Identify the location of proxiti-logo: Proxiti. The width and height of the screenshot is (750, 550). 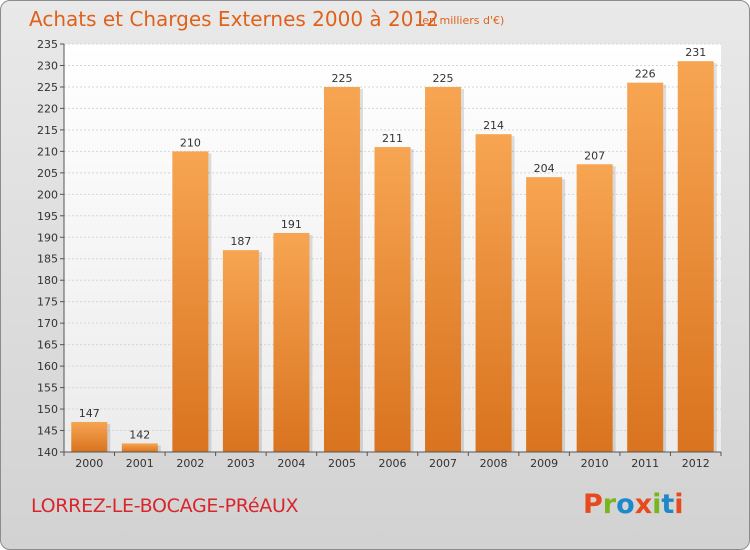
(633, 504).